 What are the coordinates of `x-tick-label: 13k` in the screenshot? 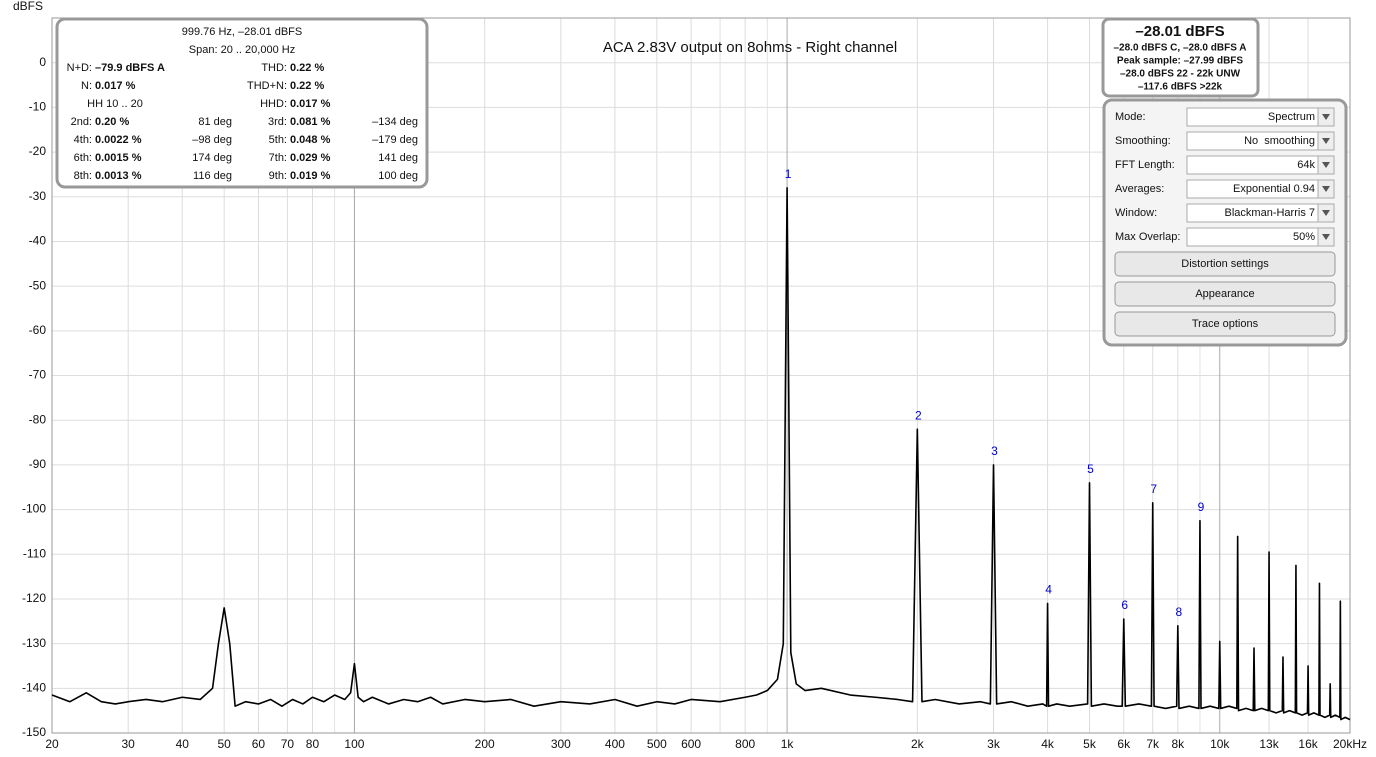 It's located at (1269, 744).